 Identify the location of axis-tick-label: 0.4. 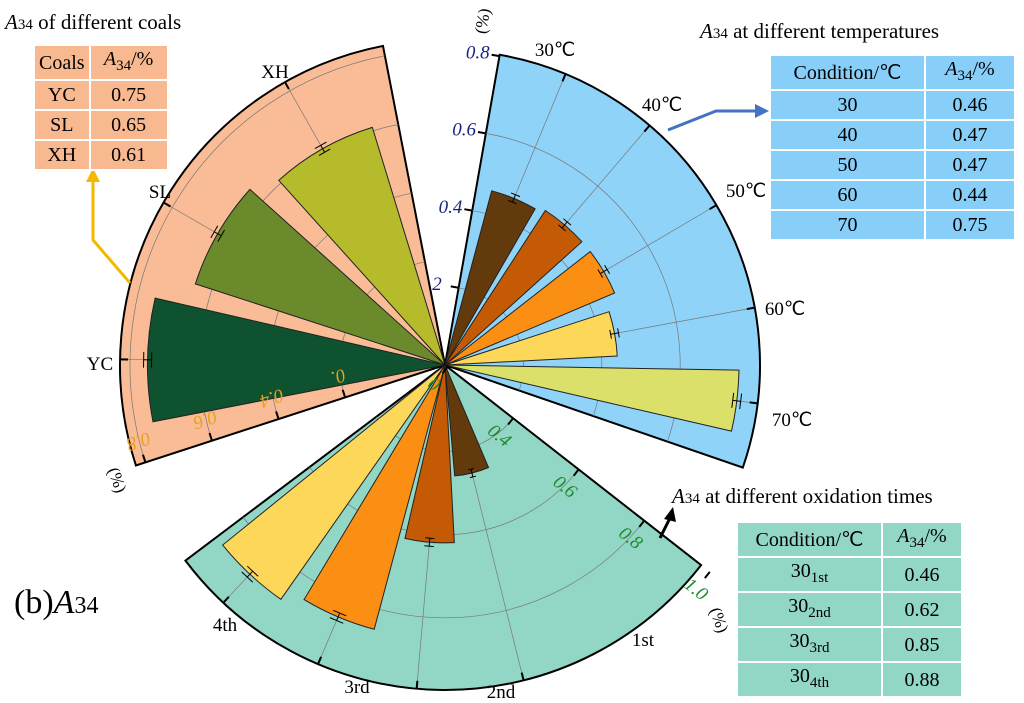
(451, 207).